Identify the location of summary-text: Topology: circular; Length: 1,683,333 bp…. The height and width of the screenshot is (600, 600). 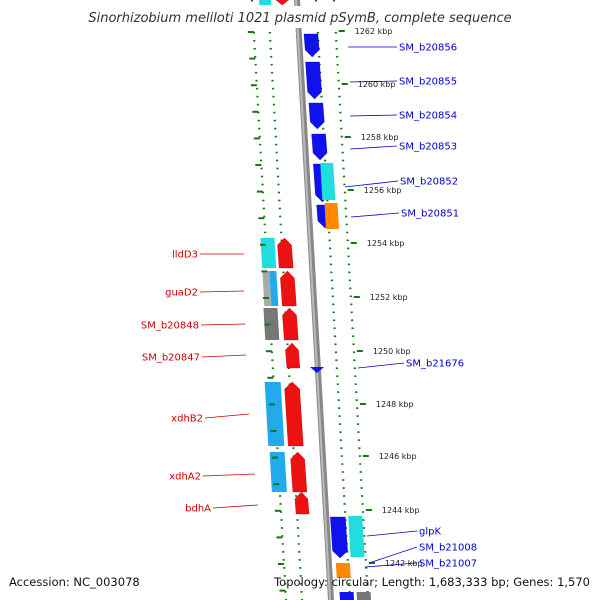
(431, 582).